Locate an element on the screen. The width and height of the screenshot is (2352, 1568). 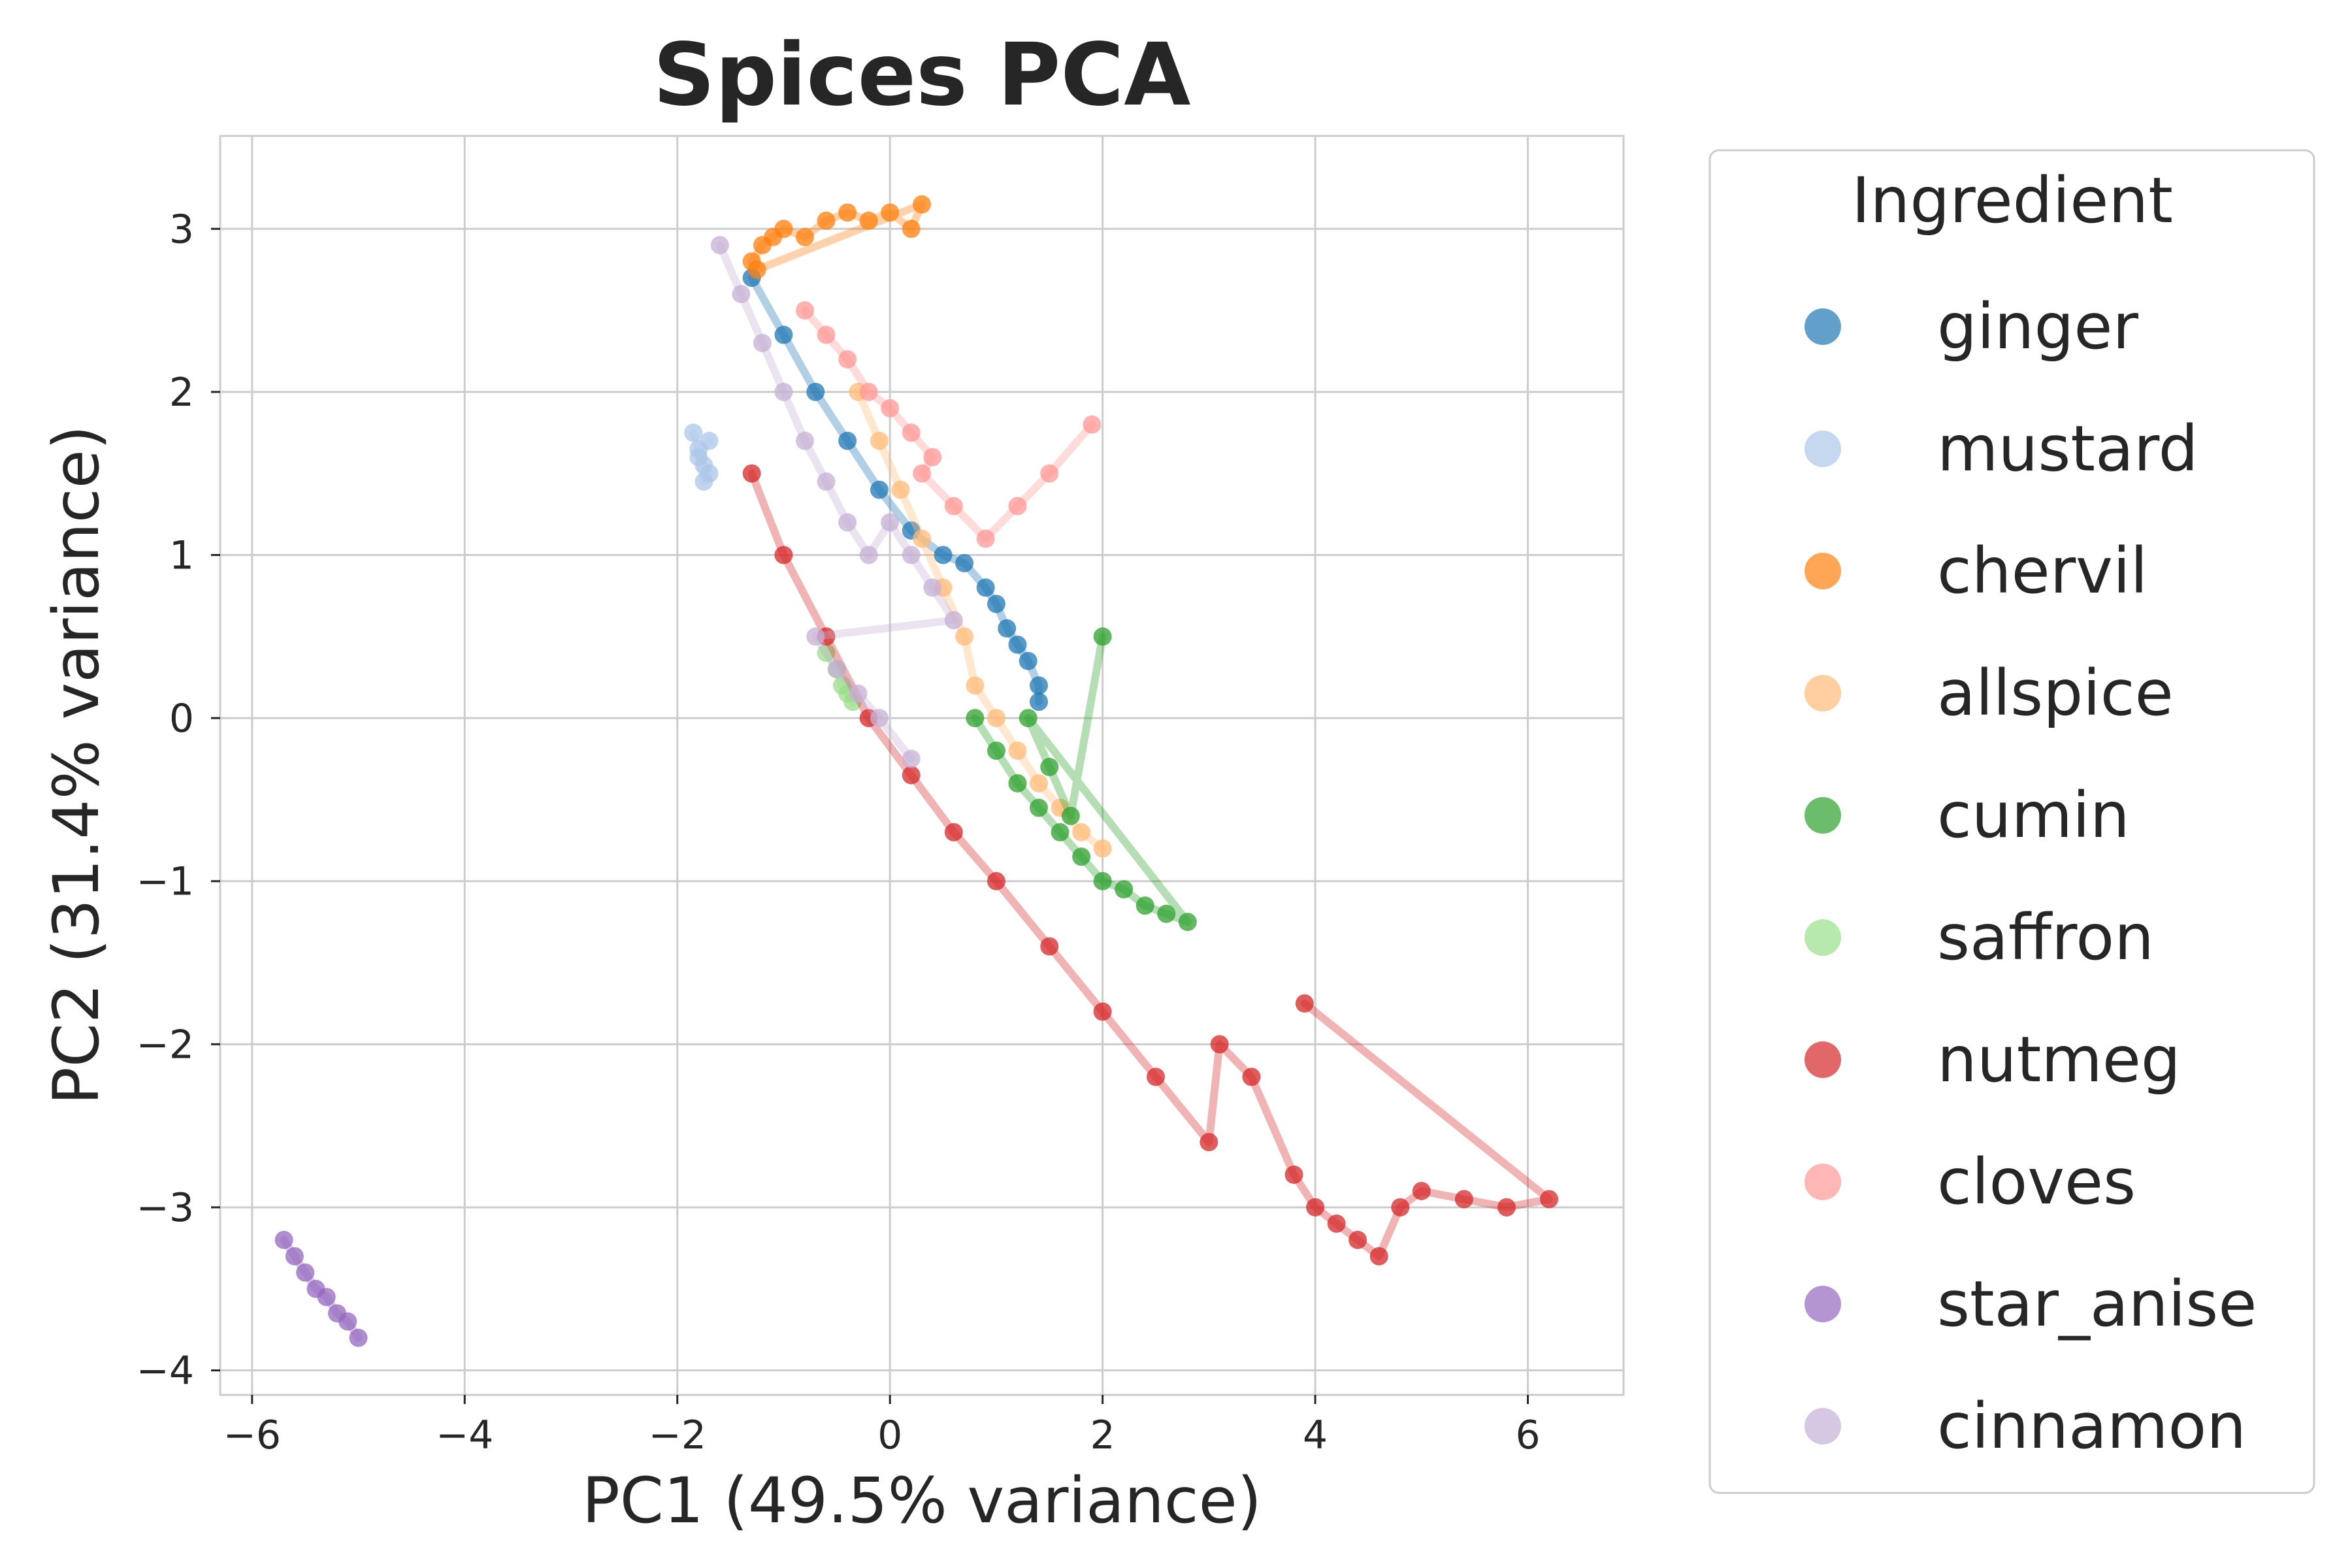
legend-label-cloves: cloves is located at coordinates (2036, 1181).